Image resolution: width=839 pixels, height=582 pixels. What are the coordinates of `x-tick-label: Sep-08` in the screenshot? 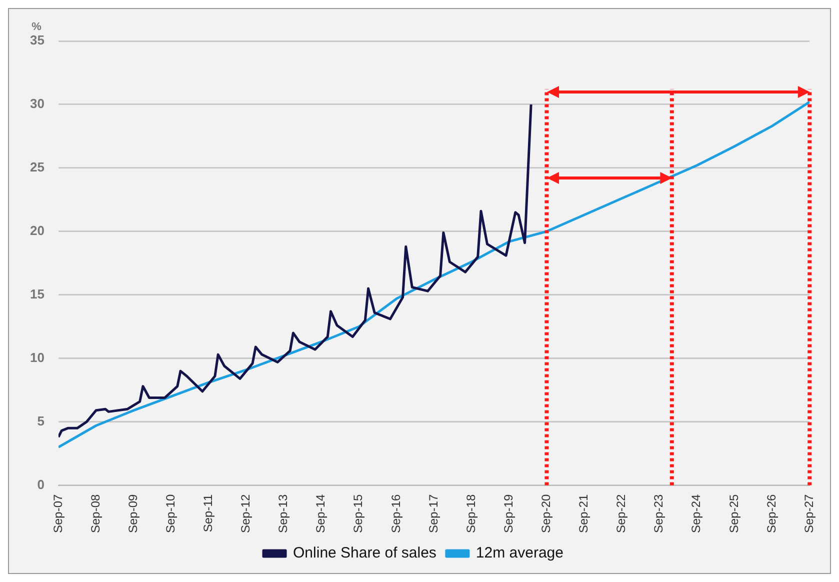 It's located at (95, 514).